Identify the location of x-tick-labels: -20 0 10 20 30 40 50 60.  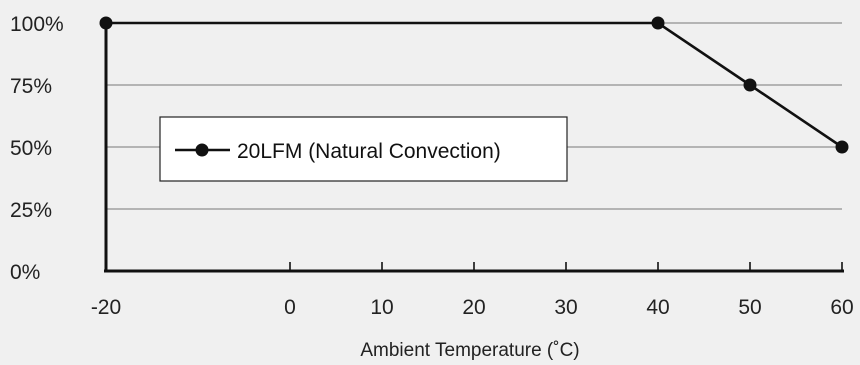
(472, 307).